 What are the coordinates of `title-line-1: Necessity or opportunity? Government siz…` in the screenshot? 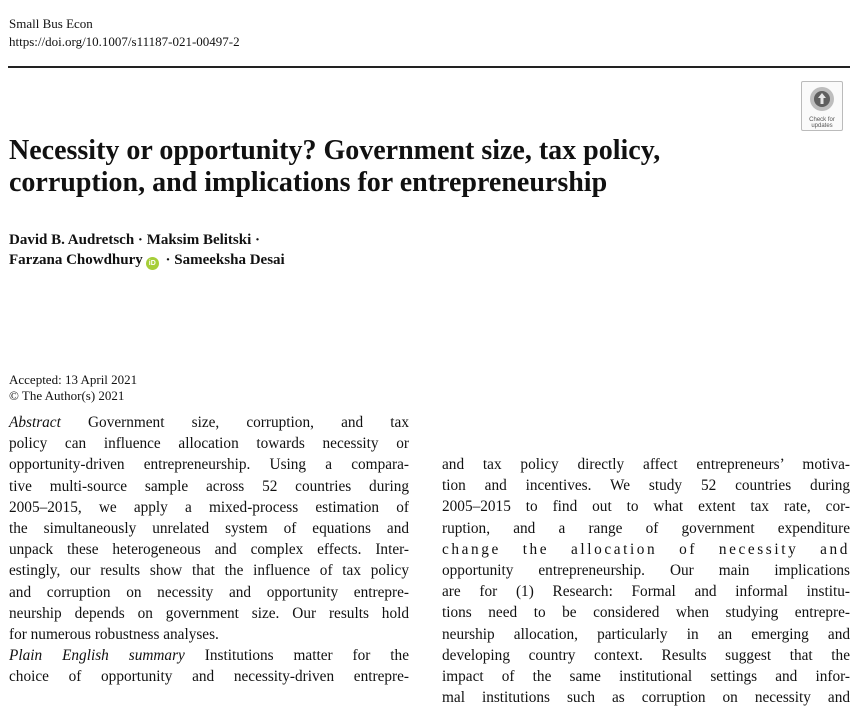 It's located at (335, 150).